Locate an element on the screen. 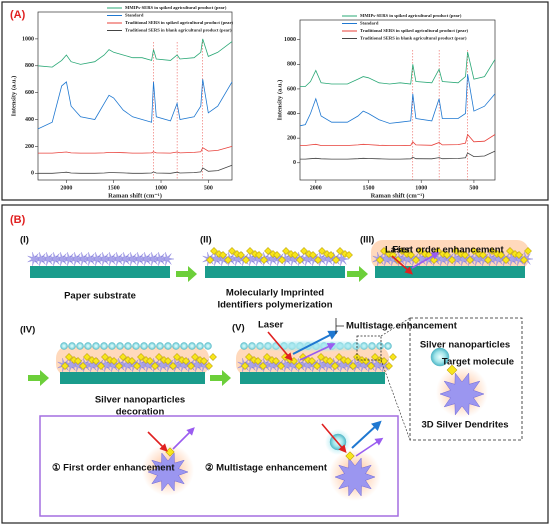 The height and width of the screenshot is (526, 550). x-tick-label: 1000 is located at coordinates (161, 188).